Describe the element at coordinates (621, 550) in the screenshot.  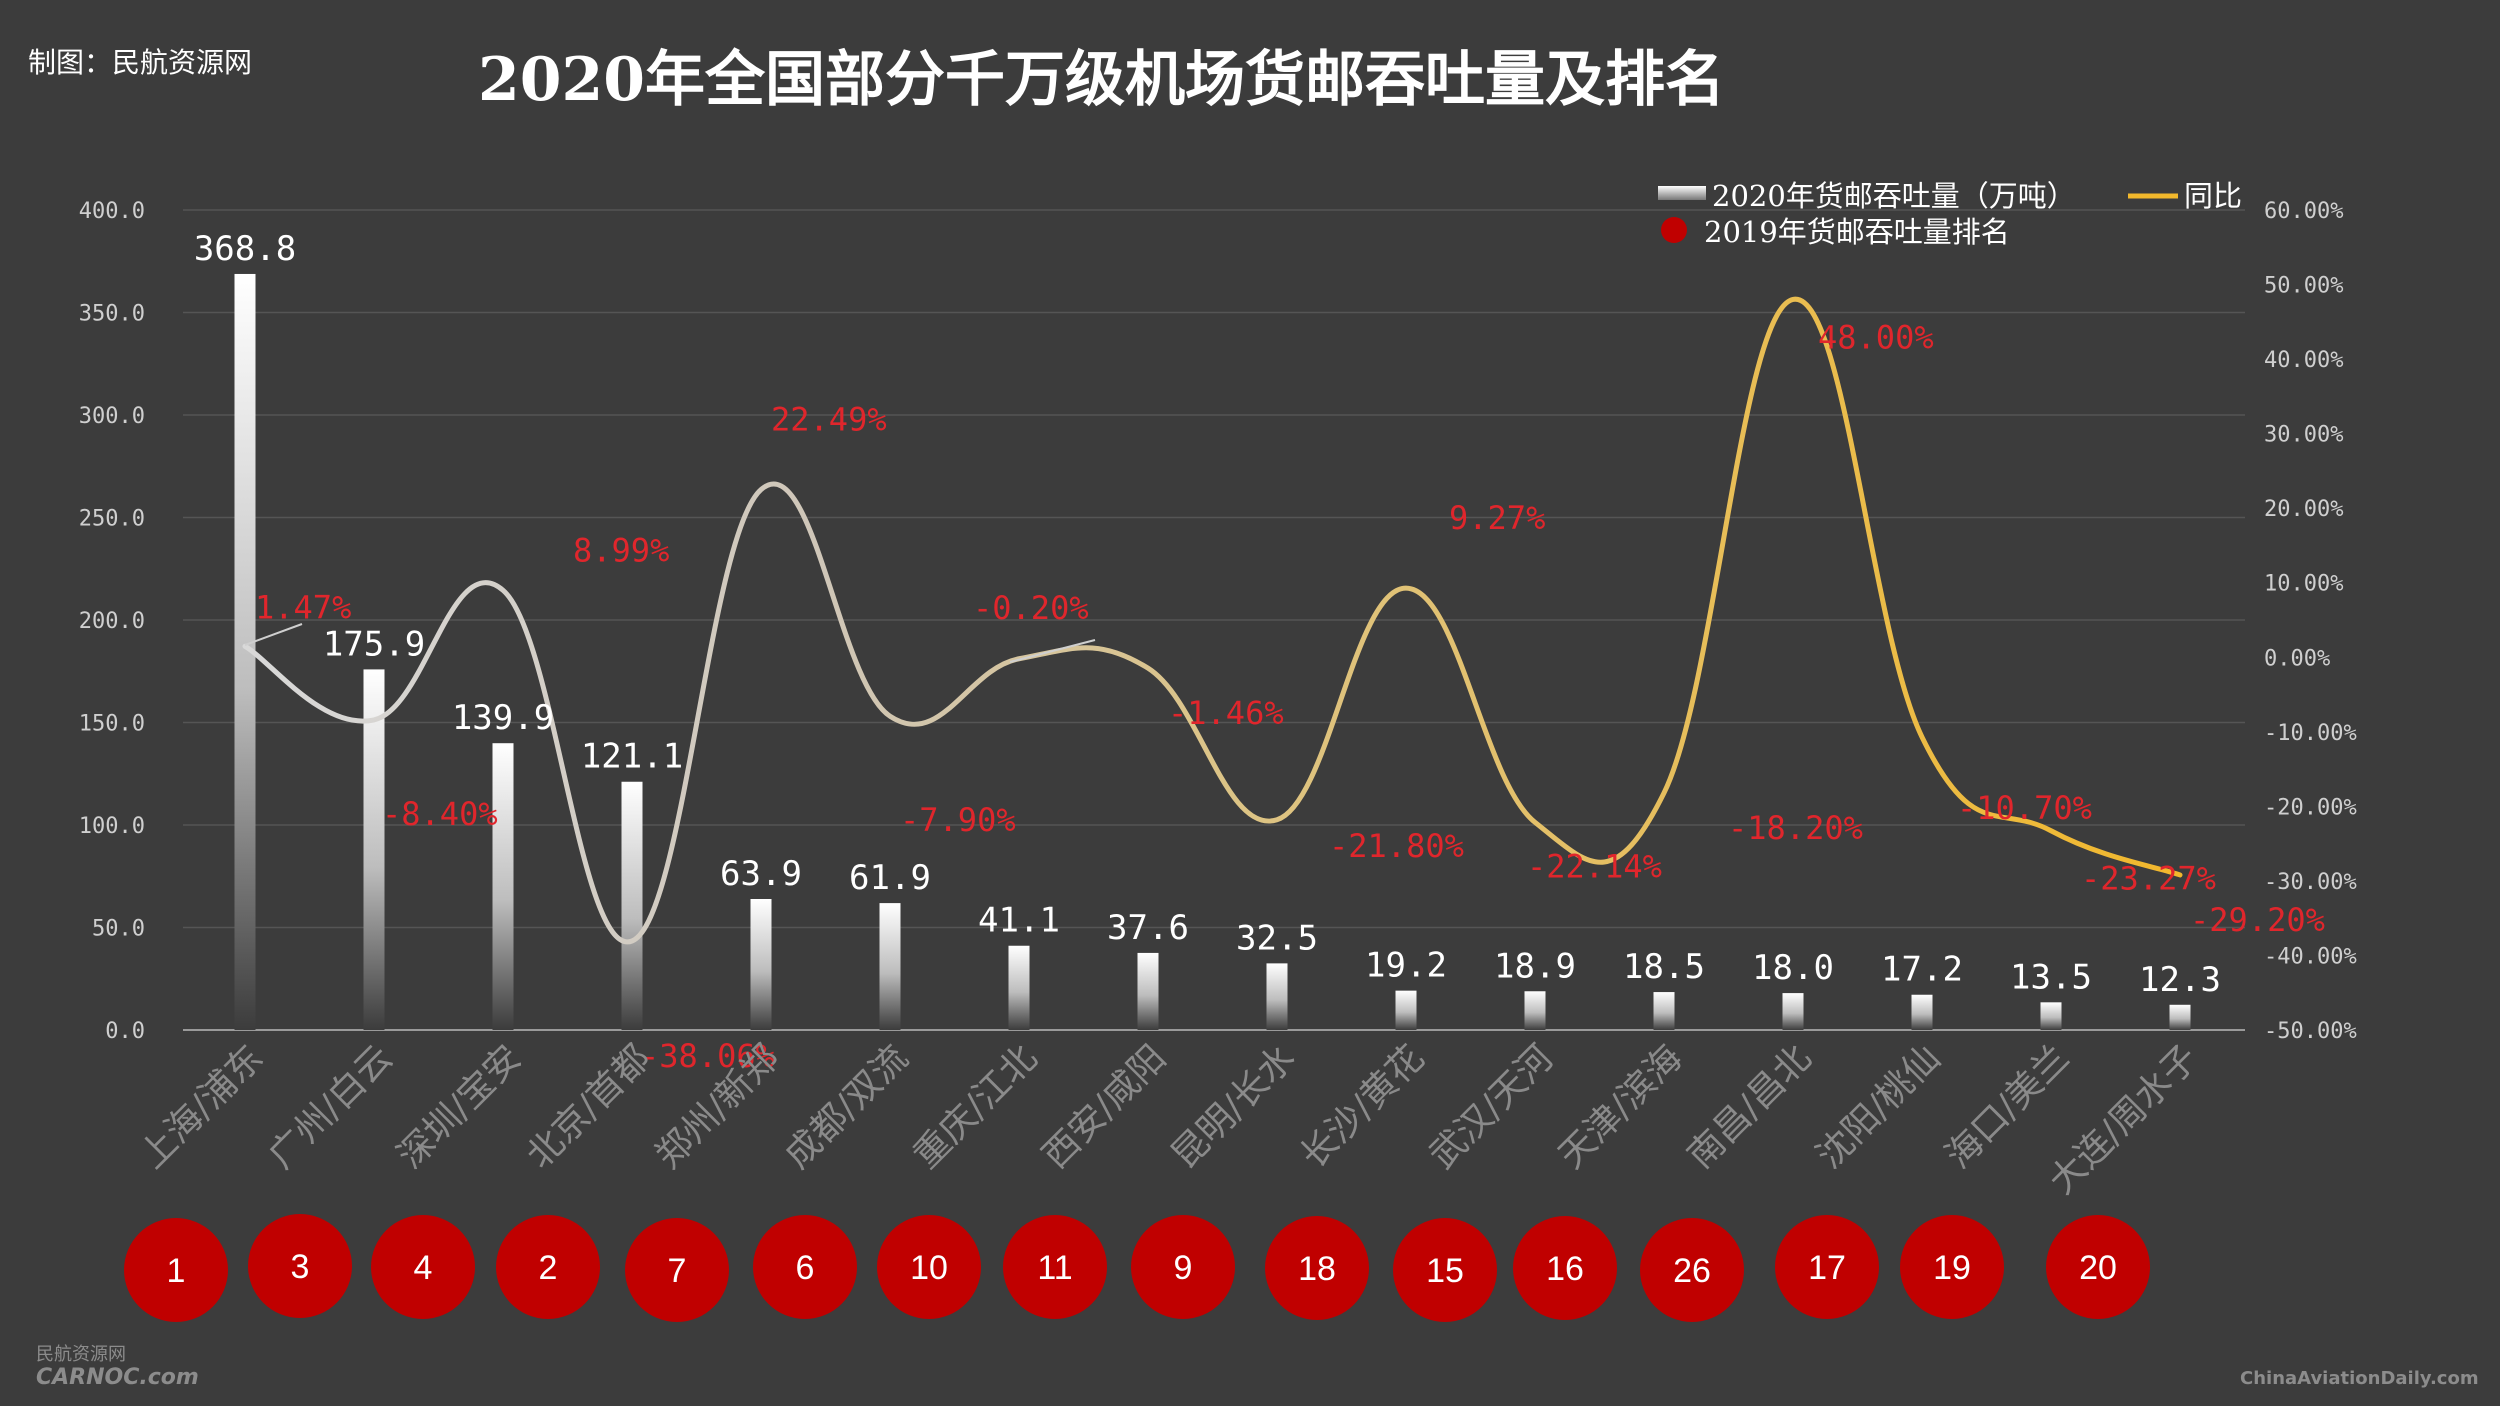
I see `yoy-value-label: 8.99%` at that location.